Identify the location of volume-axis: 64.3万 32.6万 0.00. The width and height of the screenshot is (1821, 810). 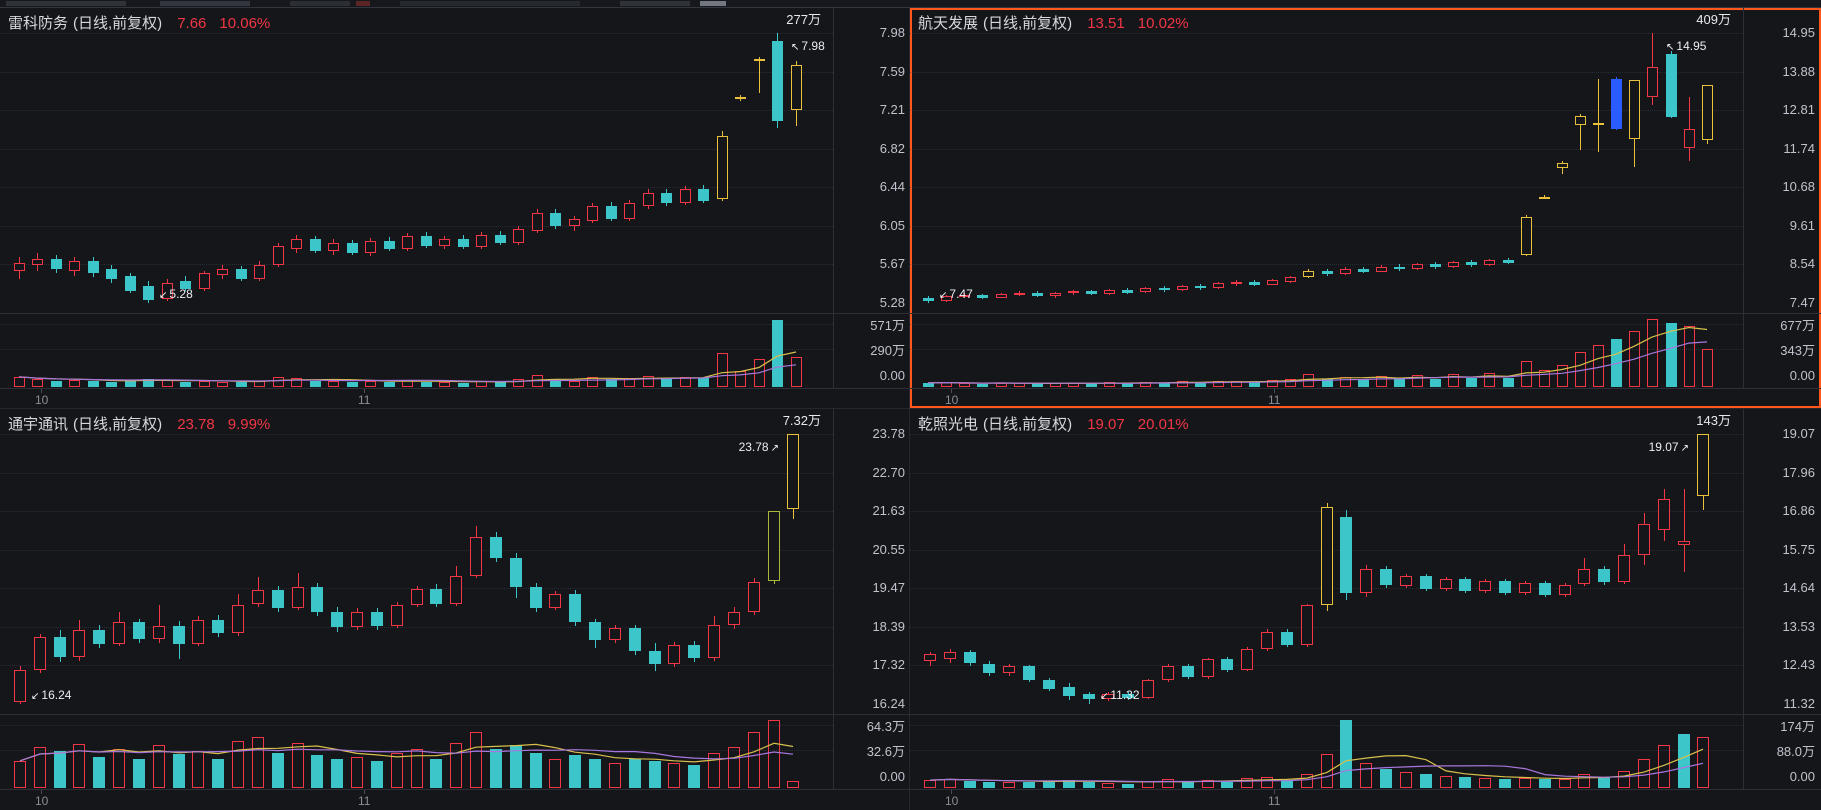
(871, 752).